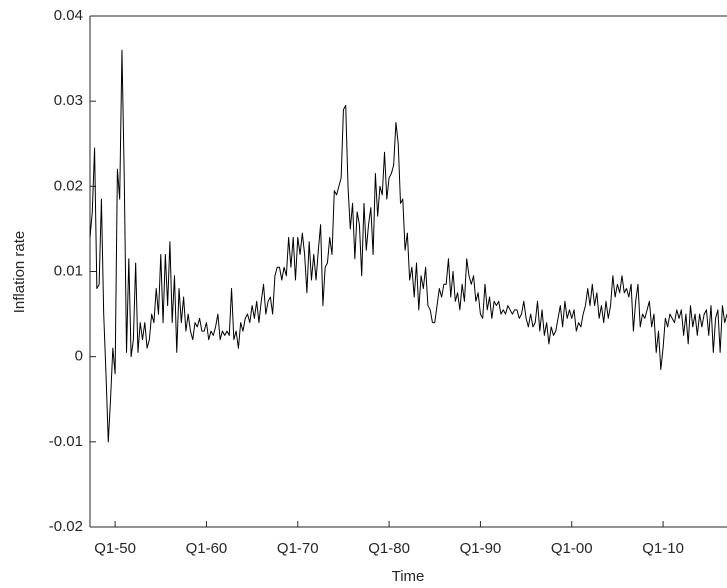  What do you see at coordinates (19, 272) in the screenshot?
I see `y-axis-title: Inflation rate` at bounding box center [19, 272].